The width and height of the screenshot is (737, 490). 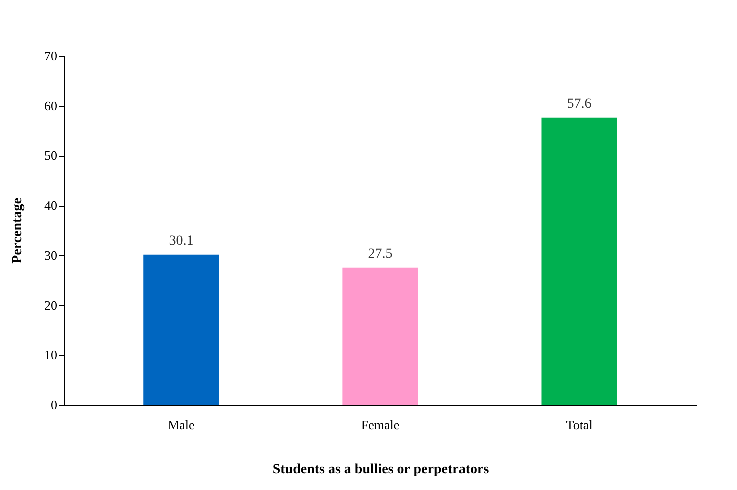 What do you see at coordinates (580, 425) in the screenshot?
I see `x-tick-label: Total` at bounding box center [580, 425].